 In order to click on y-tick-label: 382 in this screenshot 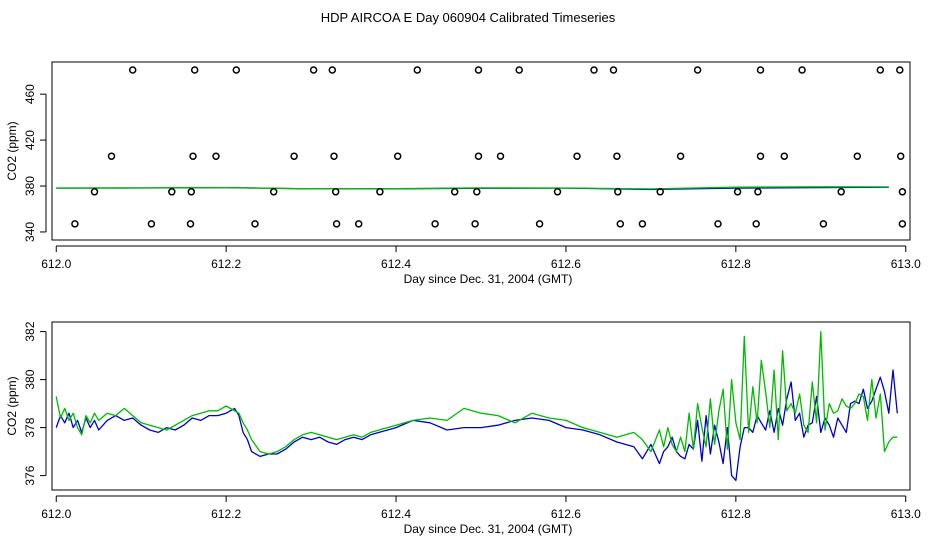, I will do `click(30, 331)`.